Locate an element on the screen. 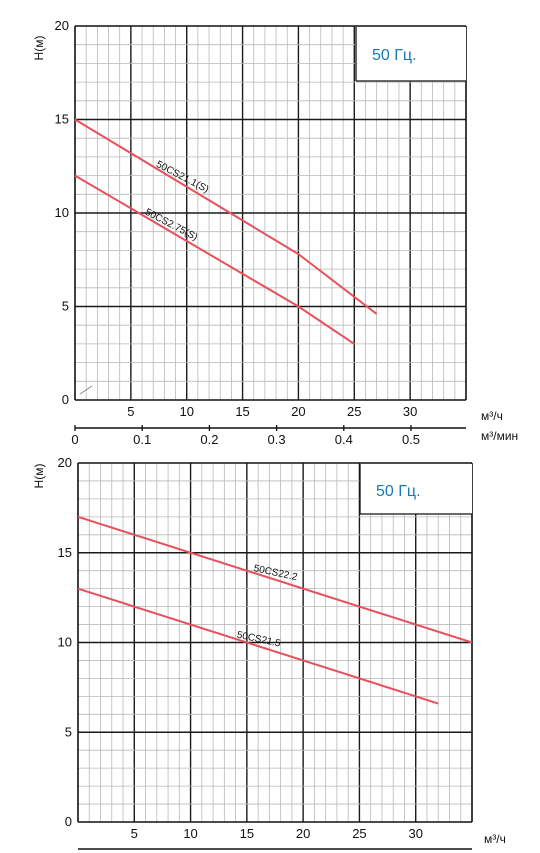 The height and width of the screenshot is (853, 540). chart-1-frequency-label: 50 Гц. is located at coordinates (394, 55).